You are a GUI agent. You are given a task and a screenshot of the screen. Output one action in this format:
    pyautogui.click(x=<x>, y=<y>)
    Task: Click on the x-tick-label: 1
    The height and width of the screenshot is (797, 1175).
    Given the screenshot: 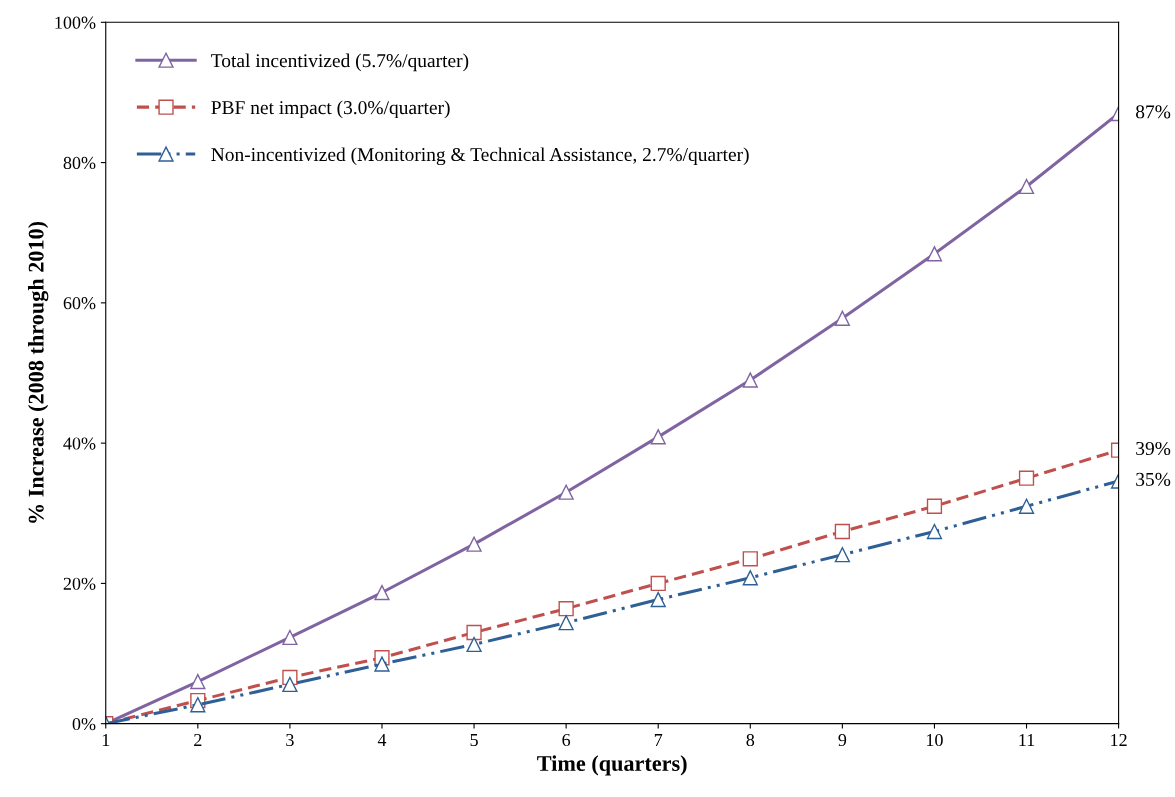 What is the action you would take?
    pyautogui.click(x=106, y=740)
    